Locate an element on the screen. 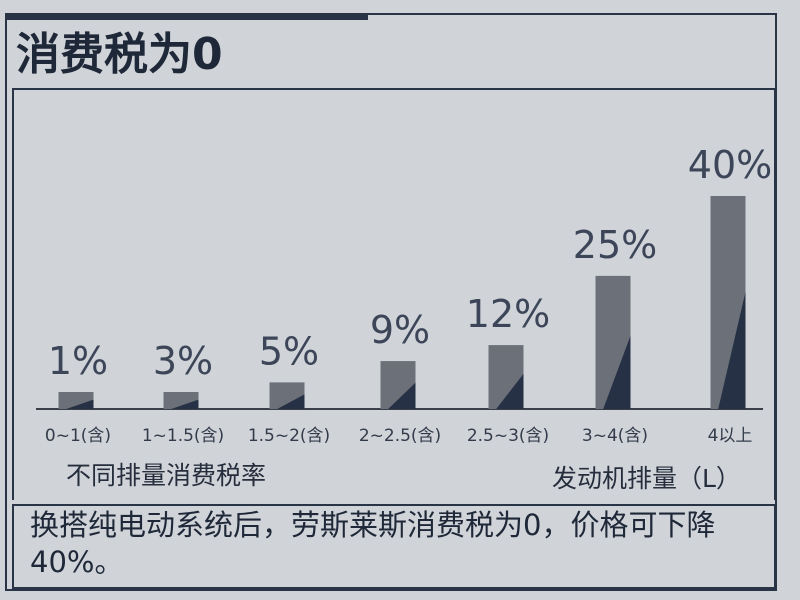 The width and height of the screenshot is (800, 600). category-label: 3~4(含) is located at coordinates (615, 436).